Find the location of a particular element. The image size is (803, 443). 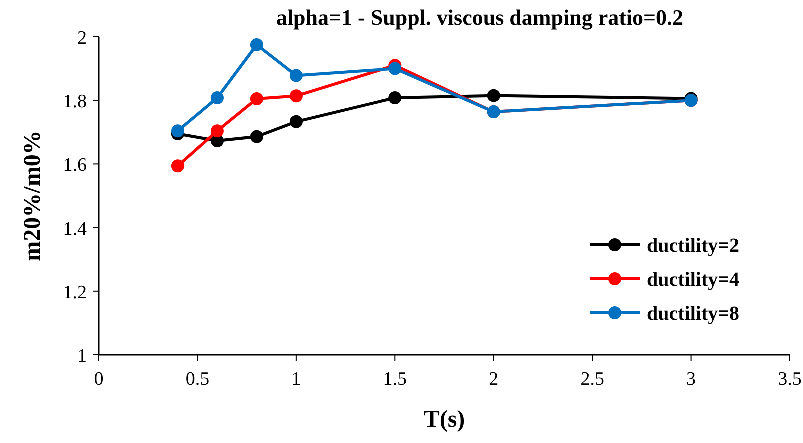

y-tick-label: 1 is located at coordinates (82, 356).